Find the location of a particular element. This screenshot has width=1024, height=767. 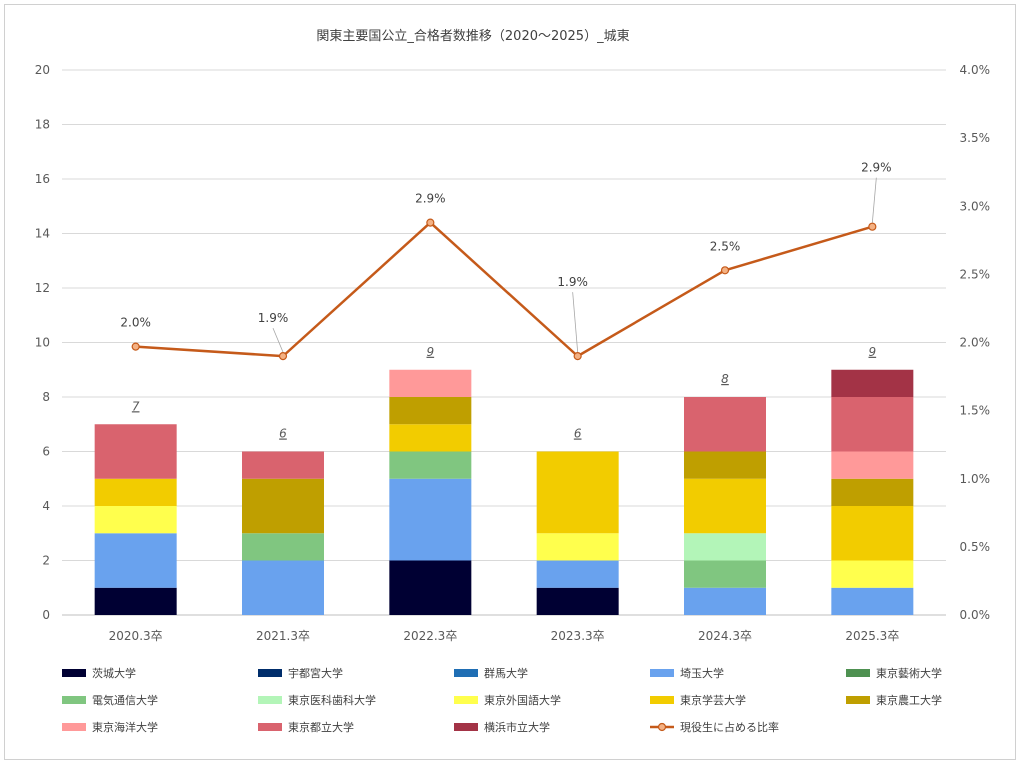

legend-label: 東京農工大学 is located at coordinates (909, 700).